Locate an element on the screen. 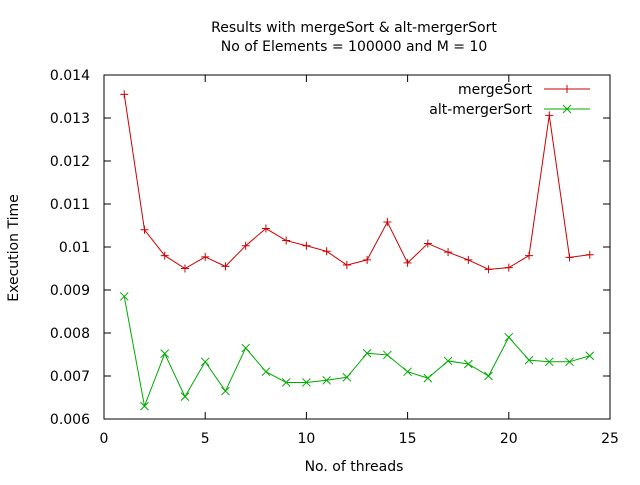 This screenshot has width=640, height=485. y-tick-label: 0.009 is located at coordinates (70, 291).